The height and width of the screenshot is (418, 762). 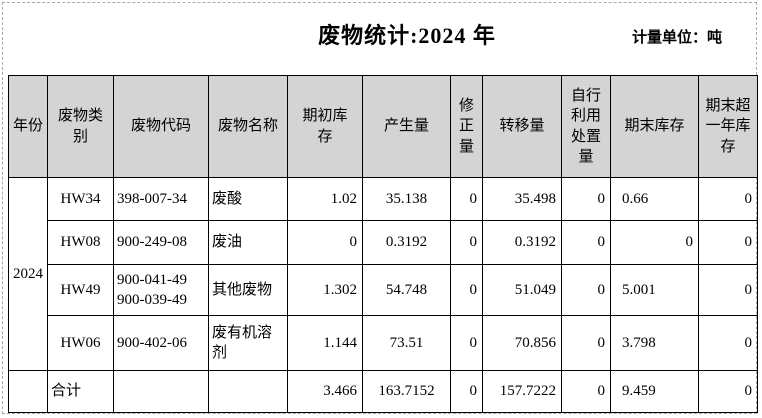 I want to click on cell-generated: 35.138, so click(x=406, y=199).